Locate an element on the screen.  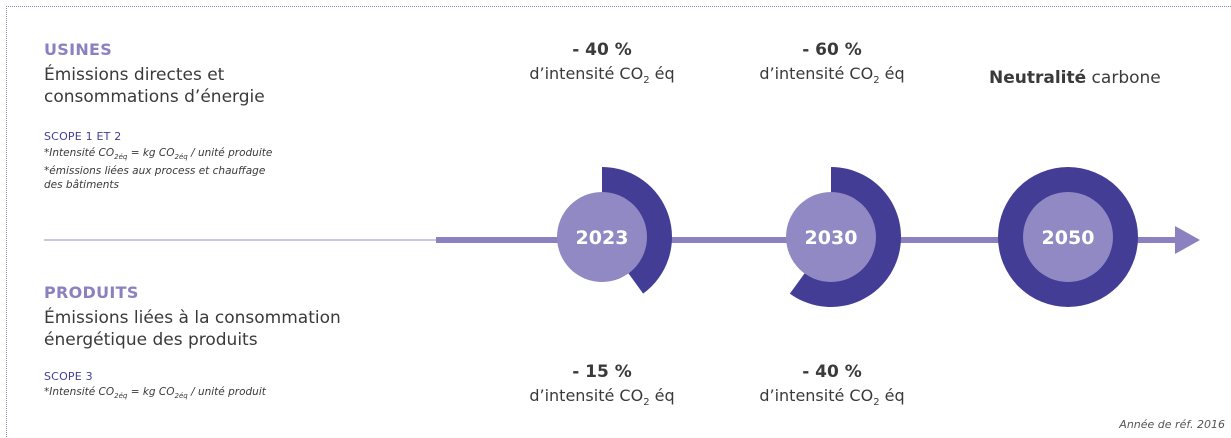
usines-desc-line2: consommations d’énergie is located at coordinates (154, 97).